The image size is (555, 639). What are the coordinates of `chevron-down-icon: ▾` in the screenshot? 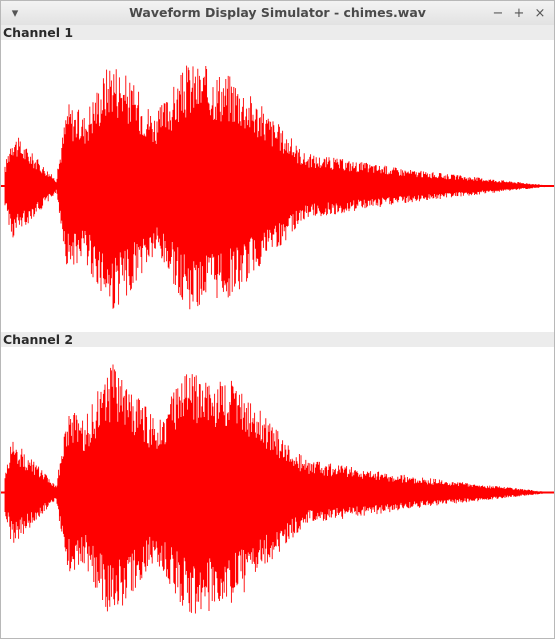 It's located at (15, 13).